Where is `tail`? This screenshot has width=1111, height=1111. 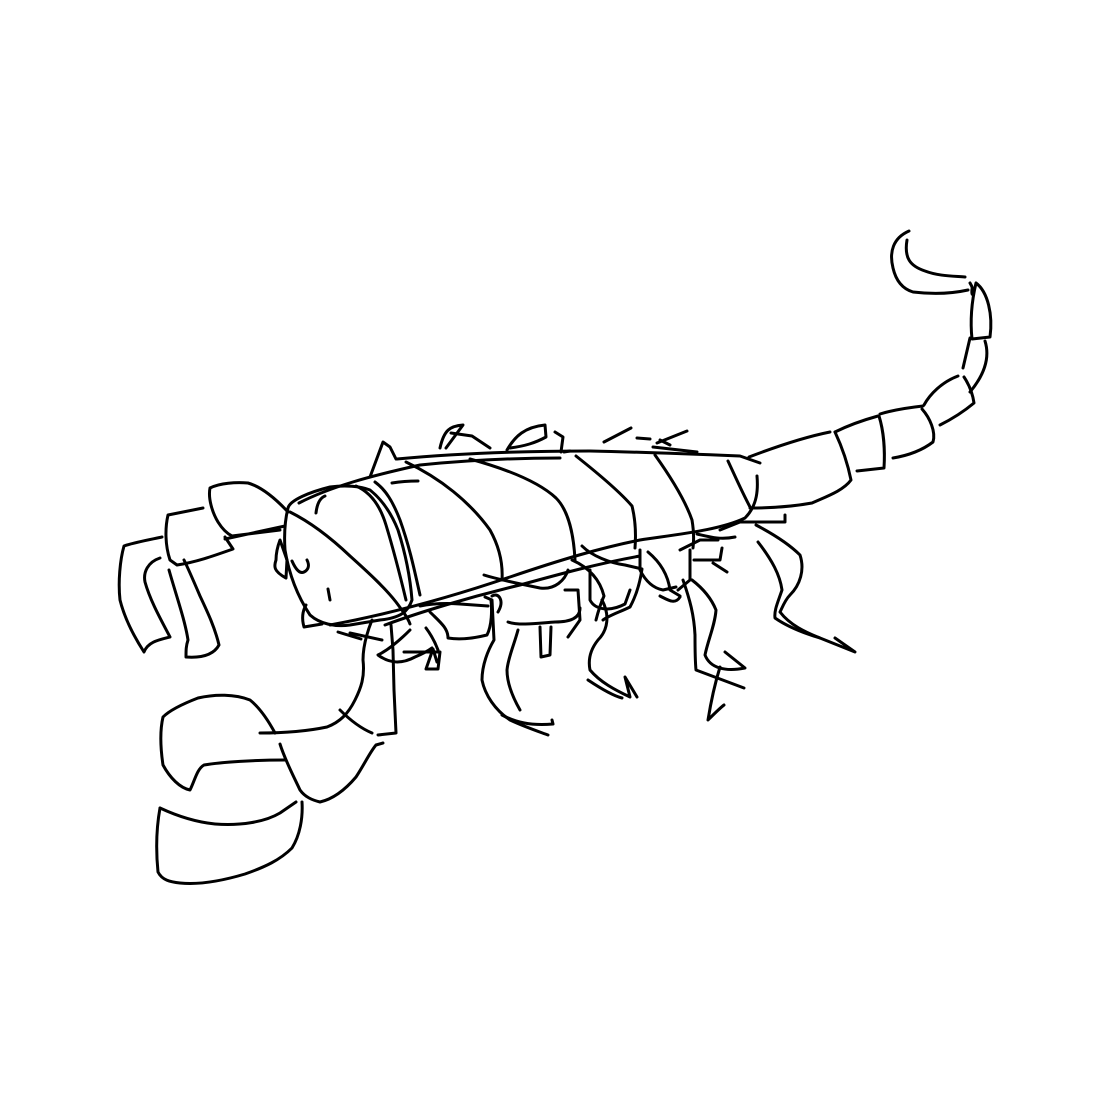 tail is located at coordinates (870, 395).